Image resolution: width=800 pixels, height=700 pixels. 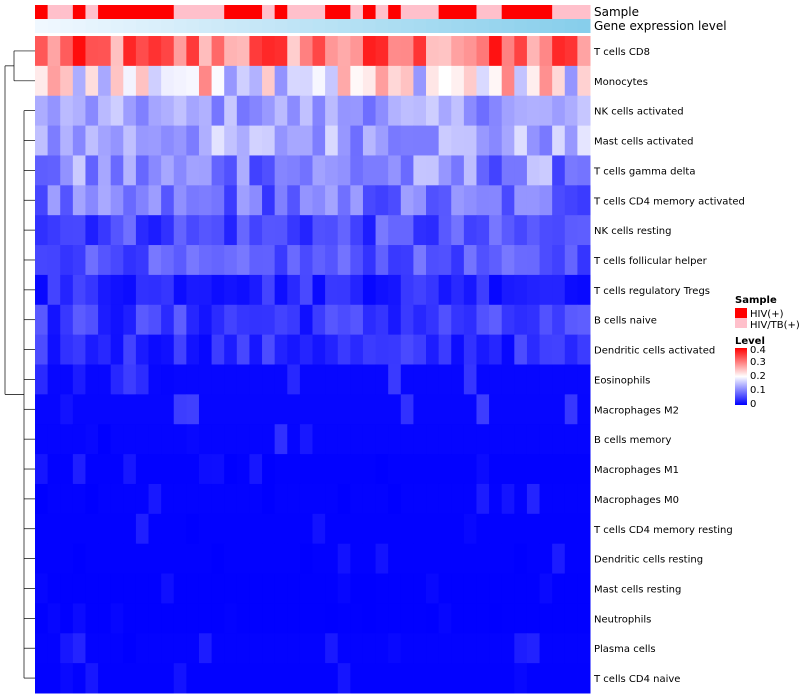 What do you see at coordinates (758, 376) in the screenshot?
I see `level-tick-label: 0.2` at bounding box center [758, 376].